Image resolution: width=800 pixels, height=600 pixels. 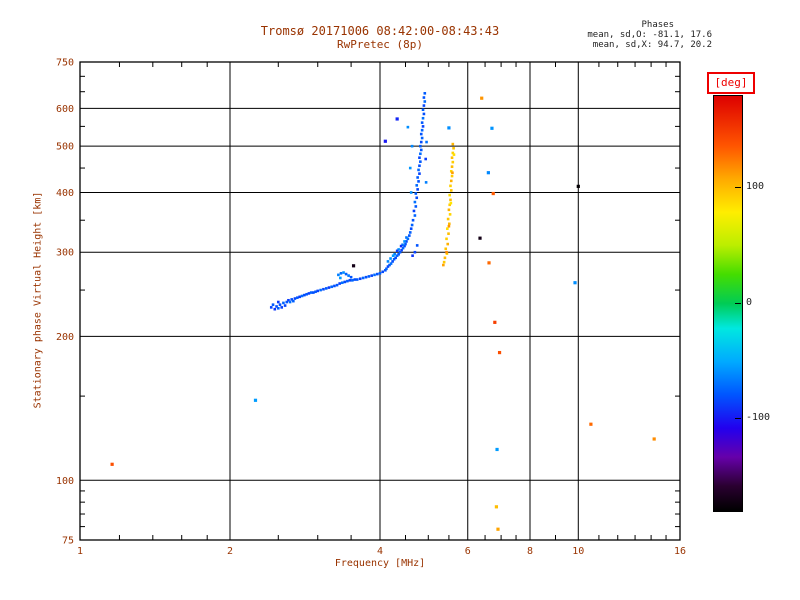 I want to click on svg-text: 2, so click(x=230, y=551).